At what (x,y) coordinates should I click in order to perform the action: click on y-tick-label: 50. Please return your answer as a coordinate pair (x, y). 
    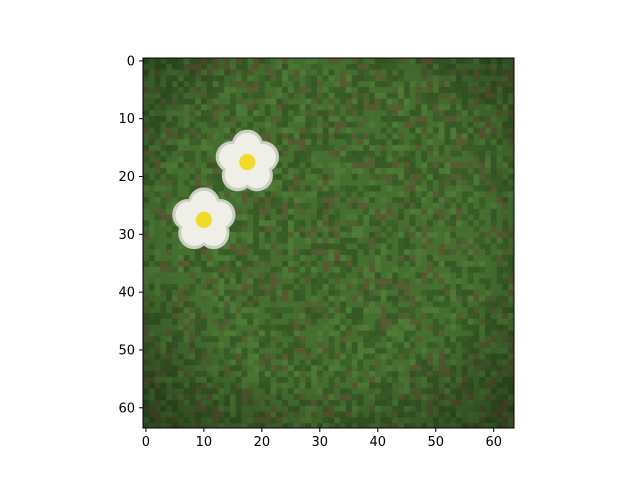
    Looking at the image, I should click on (126, 350).